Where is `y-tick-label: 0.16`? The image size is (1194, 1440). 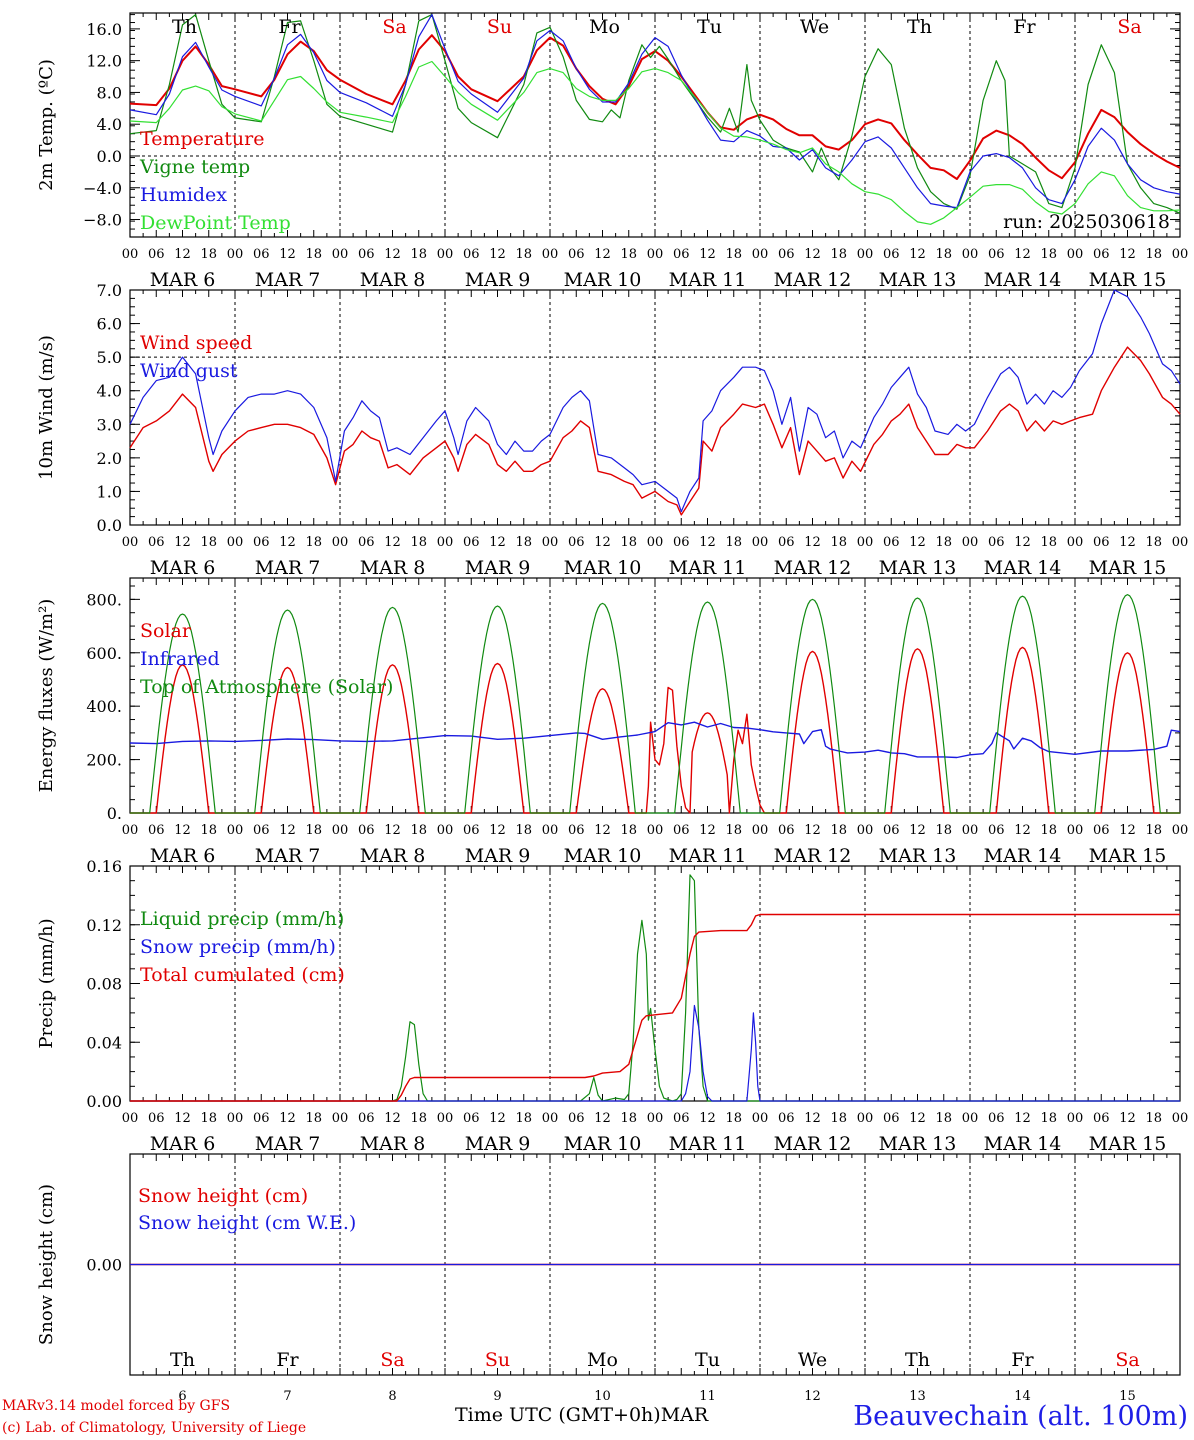 y-tick-label: 0.16 is located at coordinates (104, 866).